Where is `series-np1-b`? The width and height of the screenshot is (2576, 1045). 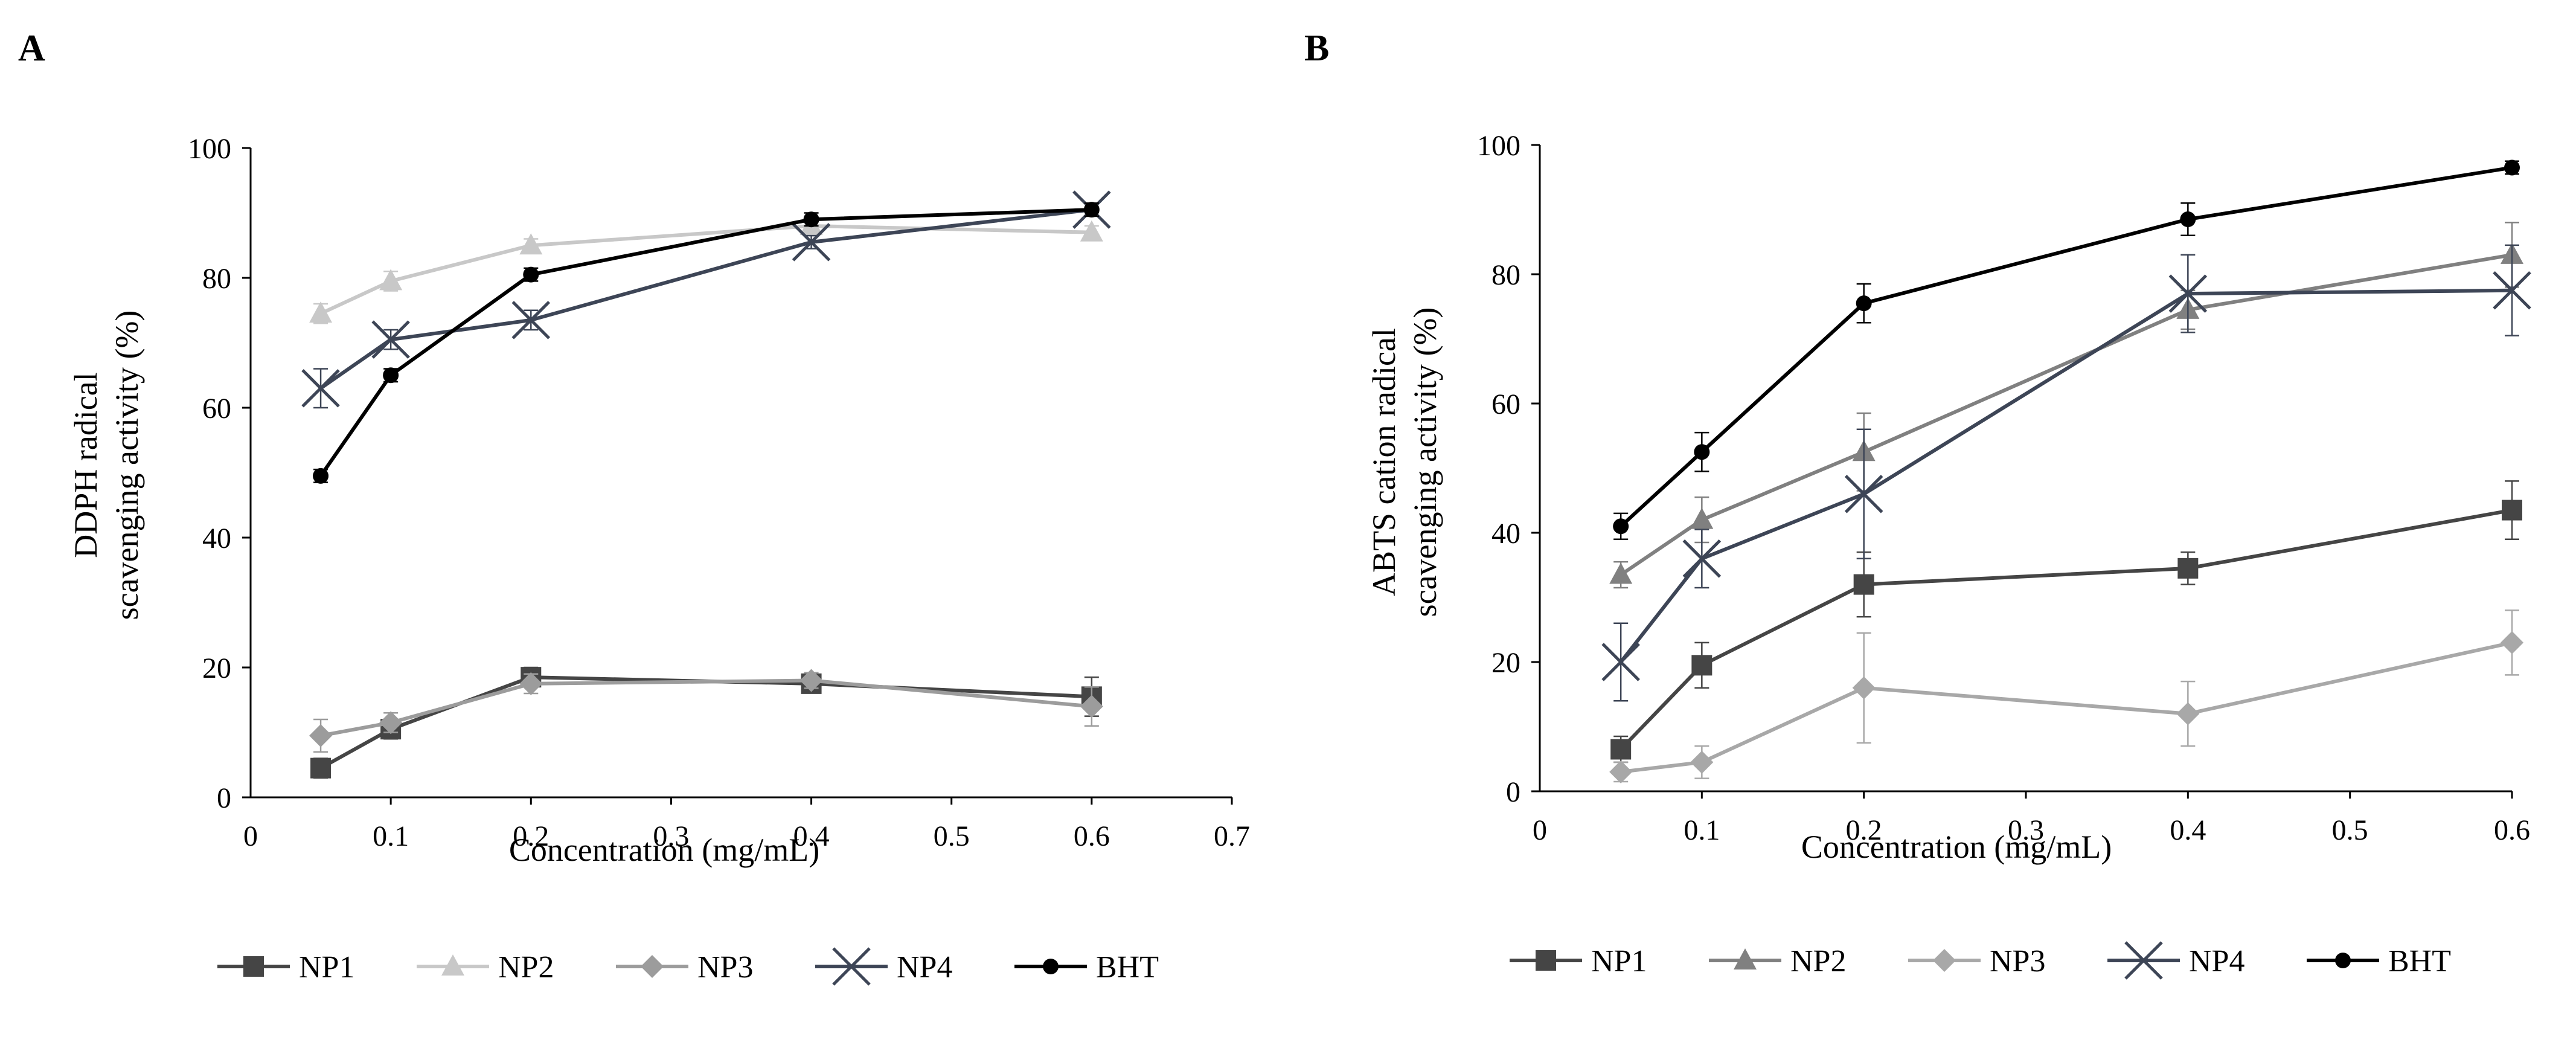
series-np1-b is located at coordinates (2066, 622).